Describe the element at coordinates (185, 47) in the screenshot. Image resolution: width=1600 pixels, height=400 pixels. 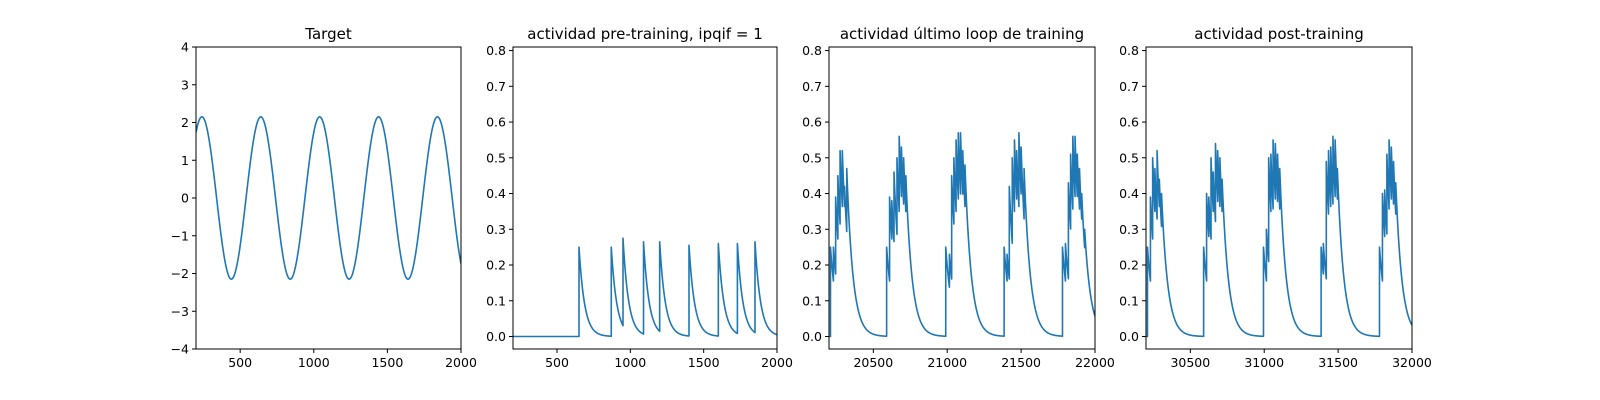
I see `y-tick-label: 4` at that location.